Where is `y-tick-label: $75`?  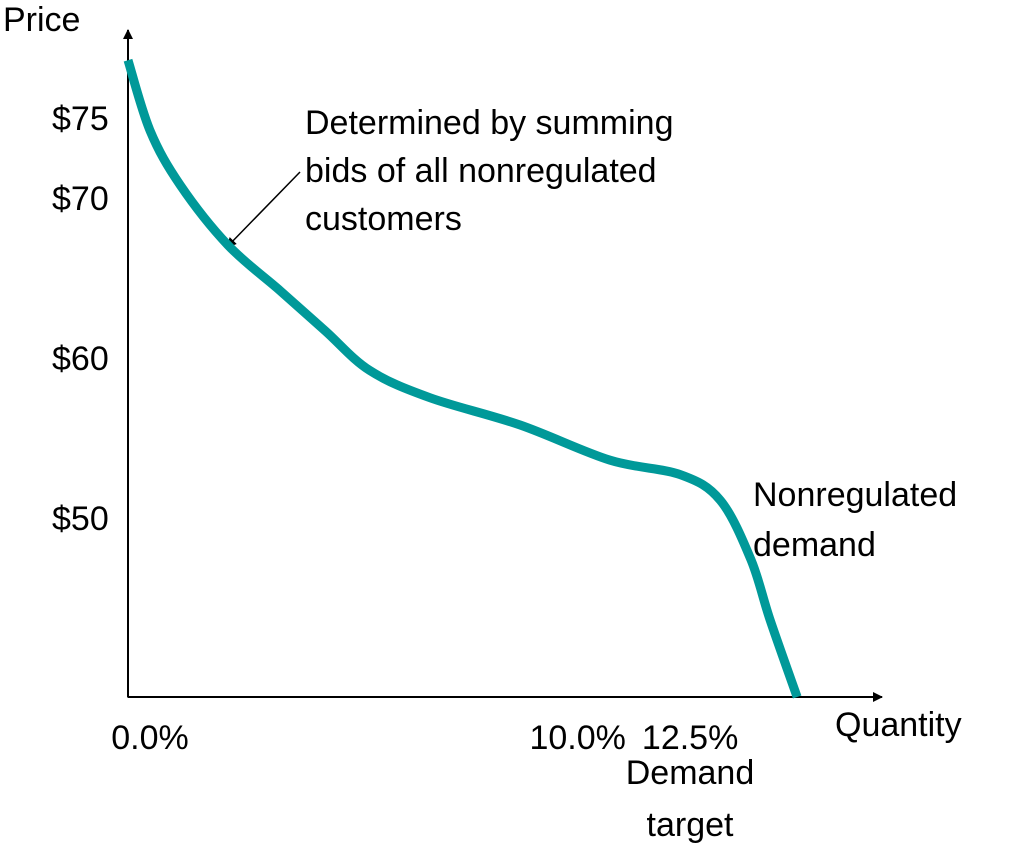
y-tick-label: $75 is located at coordinates (80, 119).